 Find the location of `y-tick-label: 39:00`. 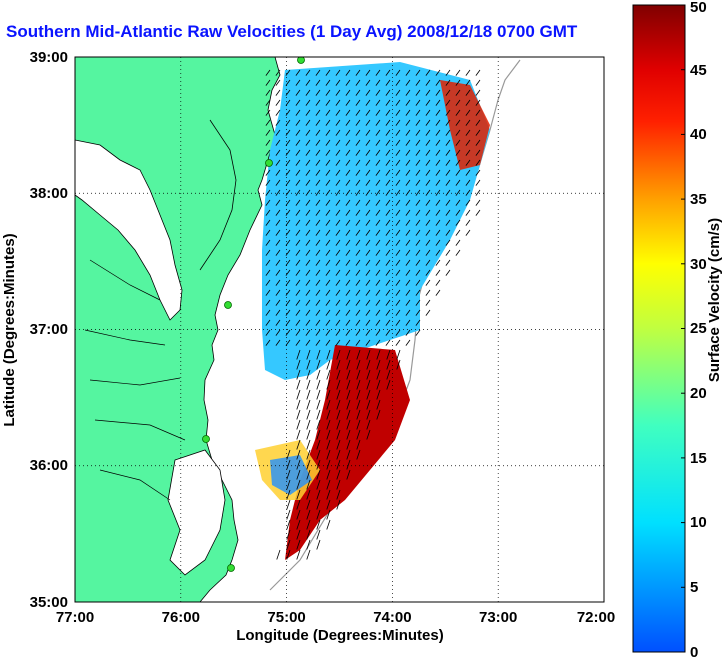

y-tick-label: 39:00 is located at coordinates (49, 57).